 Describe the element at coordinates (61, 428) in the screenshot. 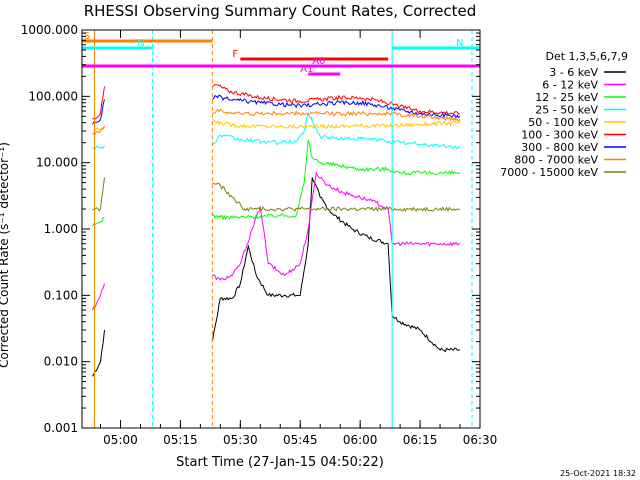

I see `y-tick-label-0: 0.001` at that location.